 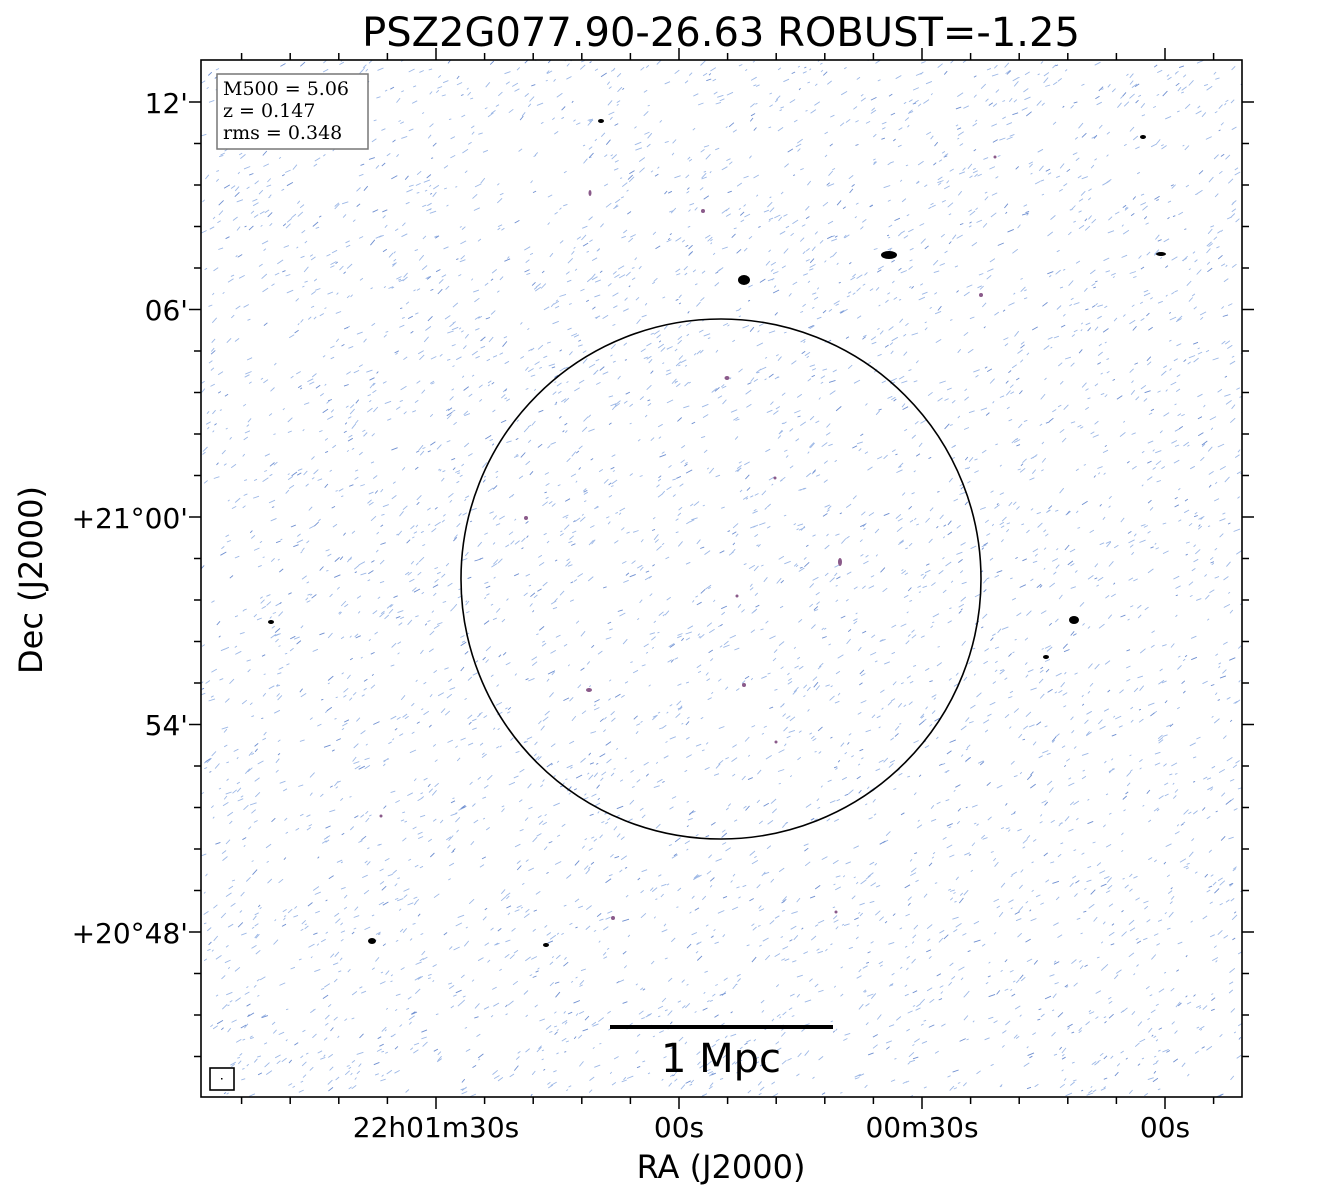 I want to click on figure-title: PSZ2G077.90-26.63 ROBUST=-1.25, so click(x=721, y=33).